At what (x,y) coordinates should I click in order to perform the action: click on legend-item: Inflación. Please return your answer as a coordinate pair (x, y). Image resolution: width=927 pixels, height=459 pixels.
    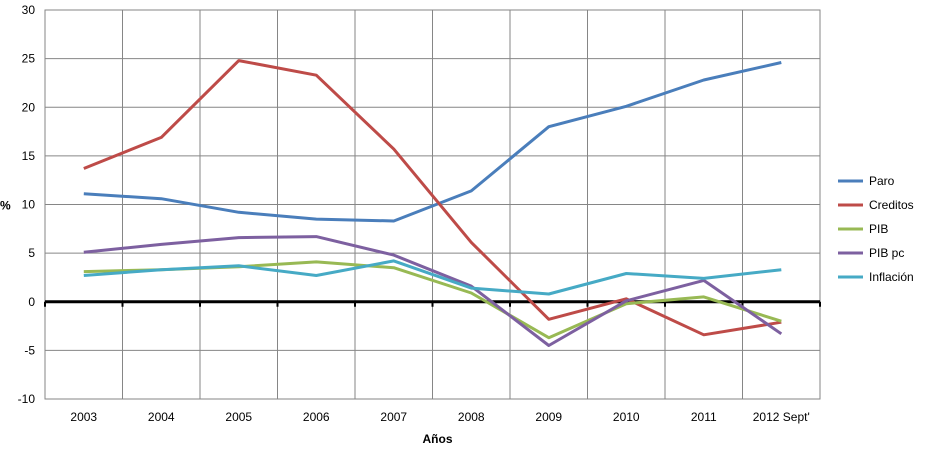
    Looking at the image, I should click on (876, 277).